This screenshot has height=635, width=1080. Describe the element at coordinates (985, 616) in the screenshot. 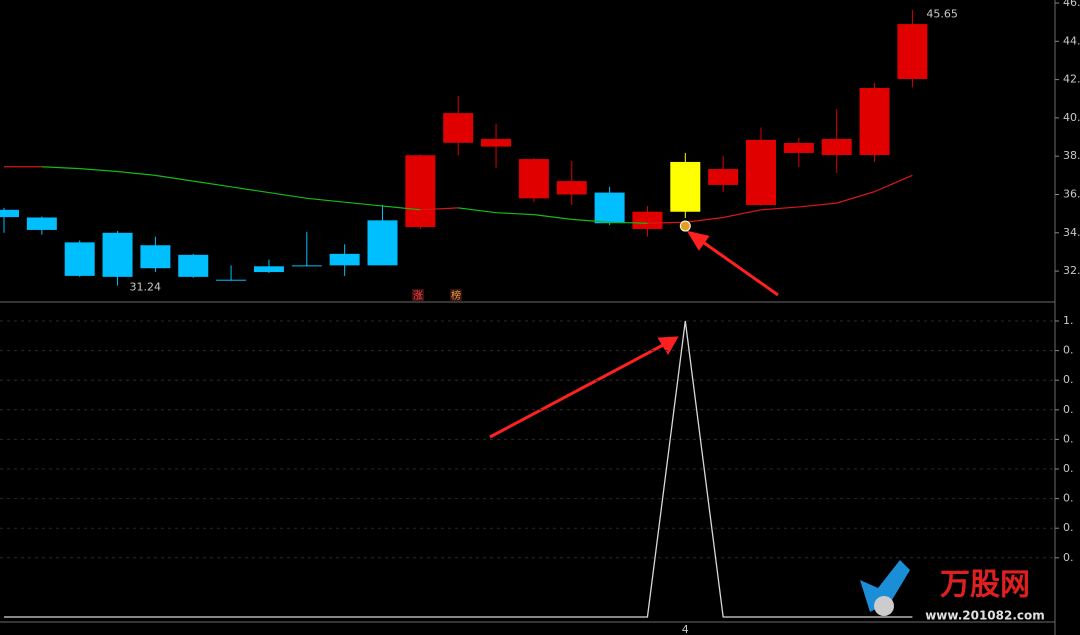

I see `watermark-url: www.201082.com` at that location.